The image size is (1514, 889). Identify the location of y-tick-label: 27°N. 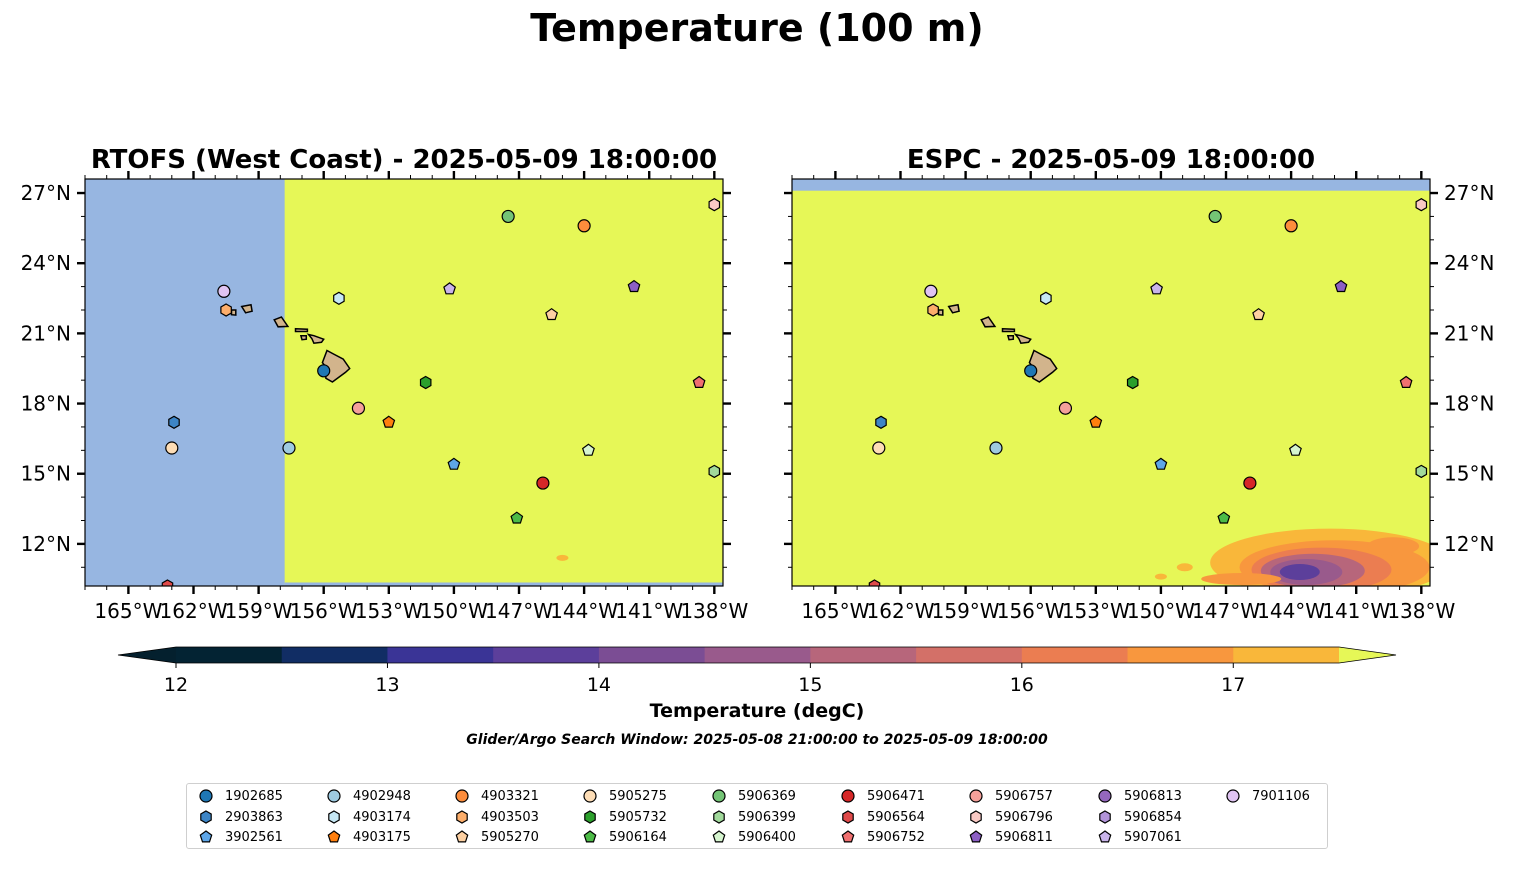
(1469, 193).